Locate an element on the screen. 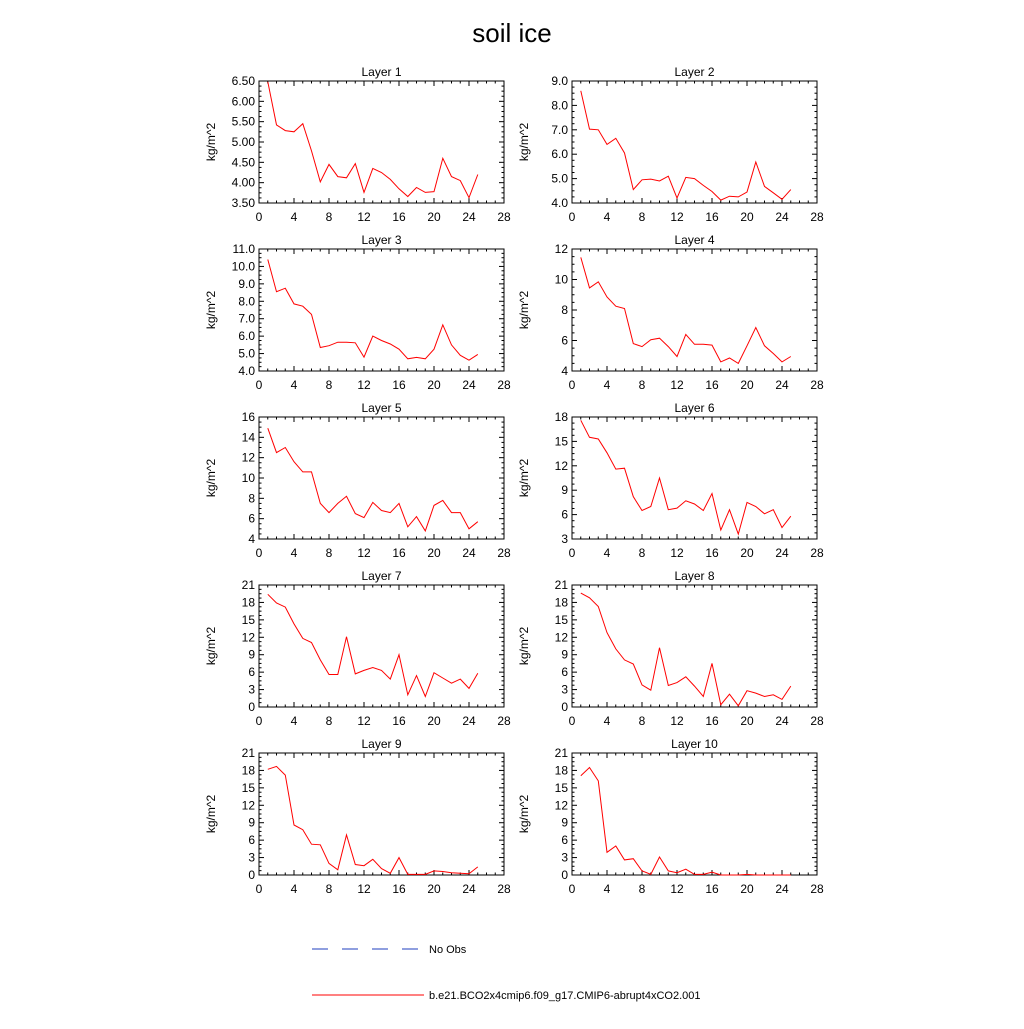  y-tick-label: 14 is located at coordinates (249, 437).